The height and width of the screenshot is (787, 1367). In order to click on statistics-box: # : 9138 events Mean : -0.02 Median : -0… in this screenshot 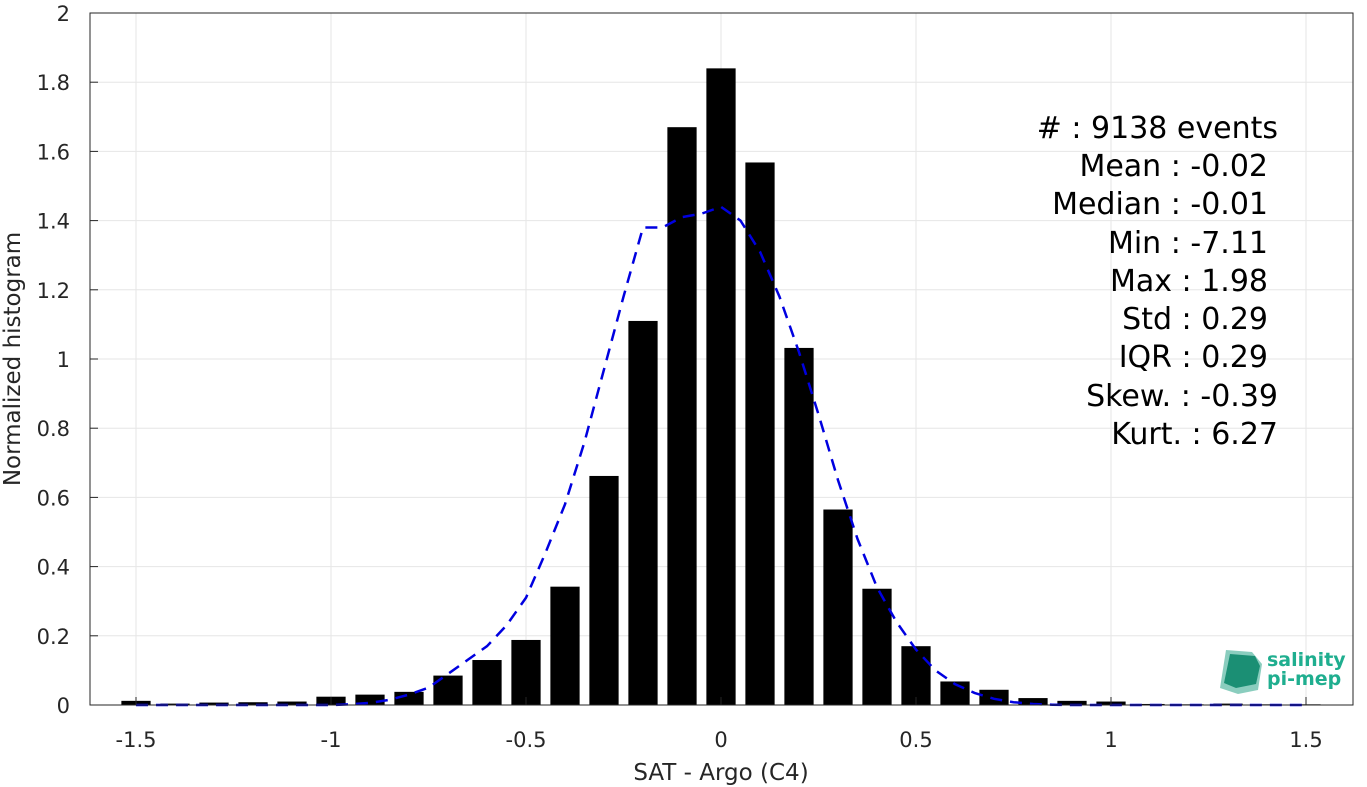, I will do `click(1157, 281)`.